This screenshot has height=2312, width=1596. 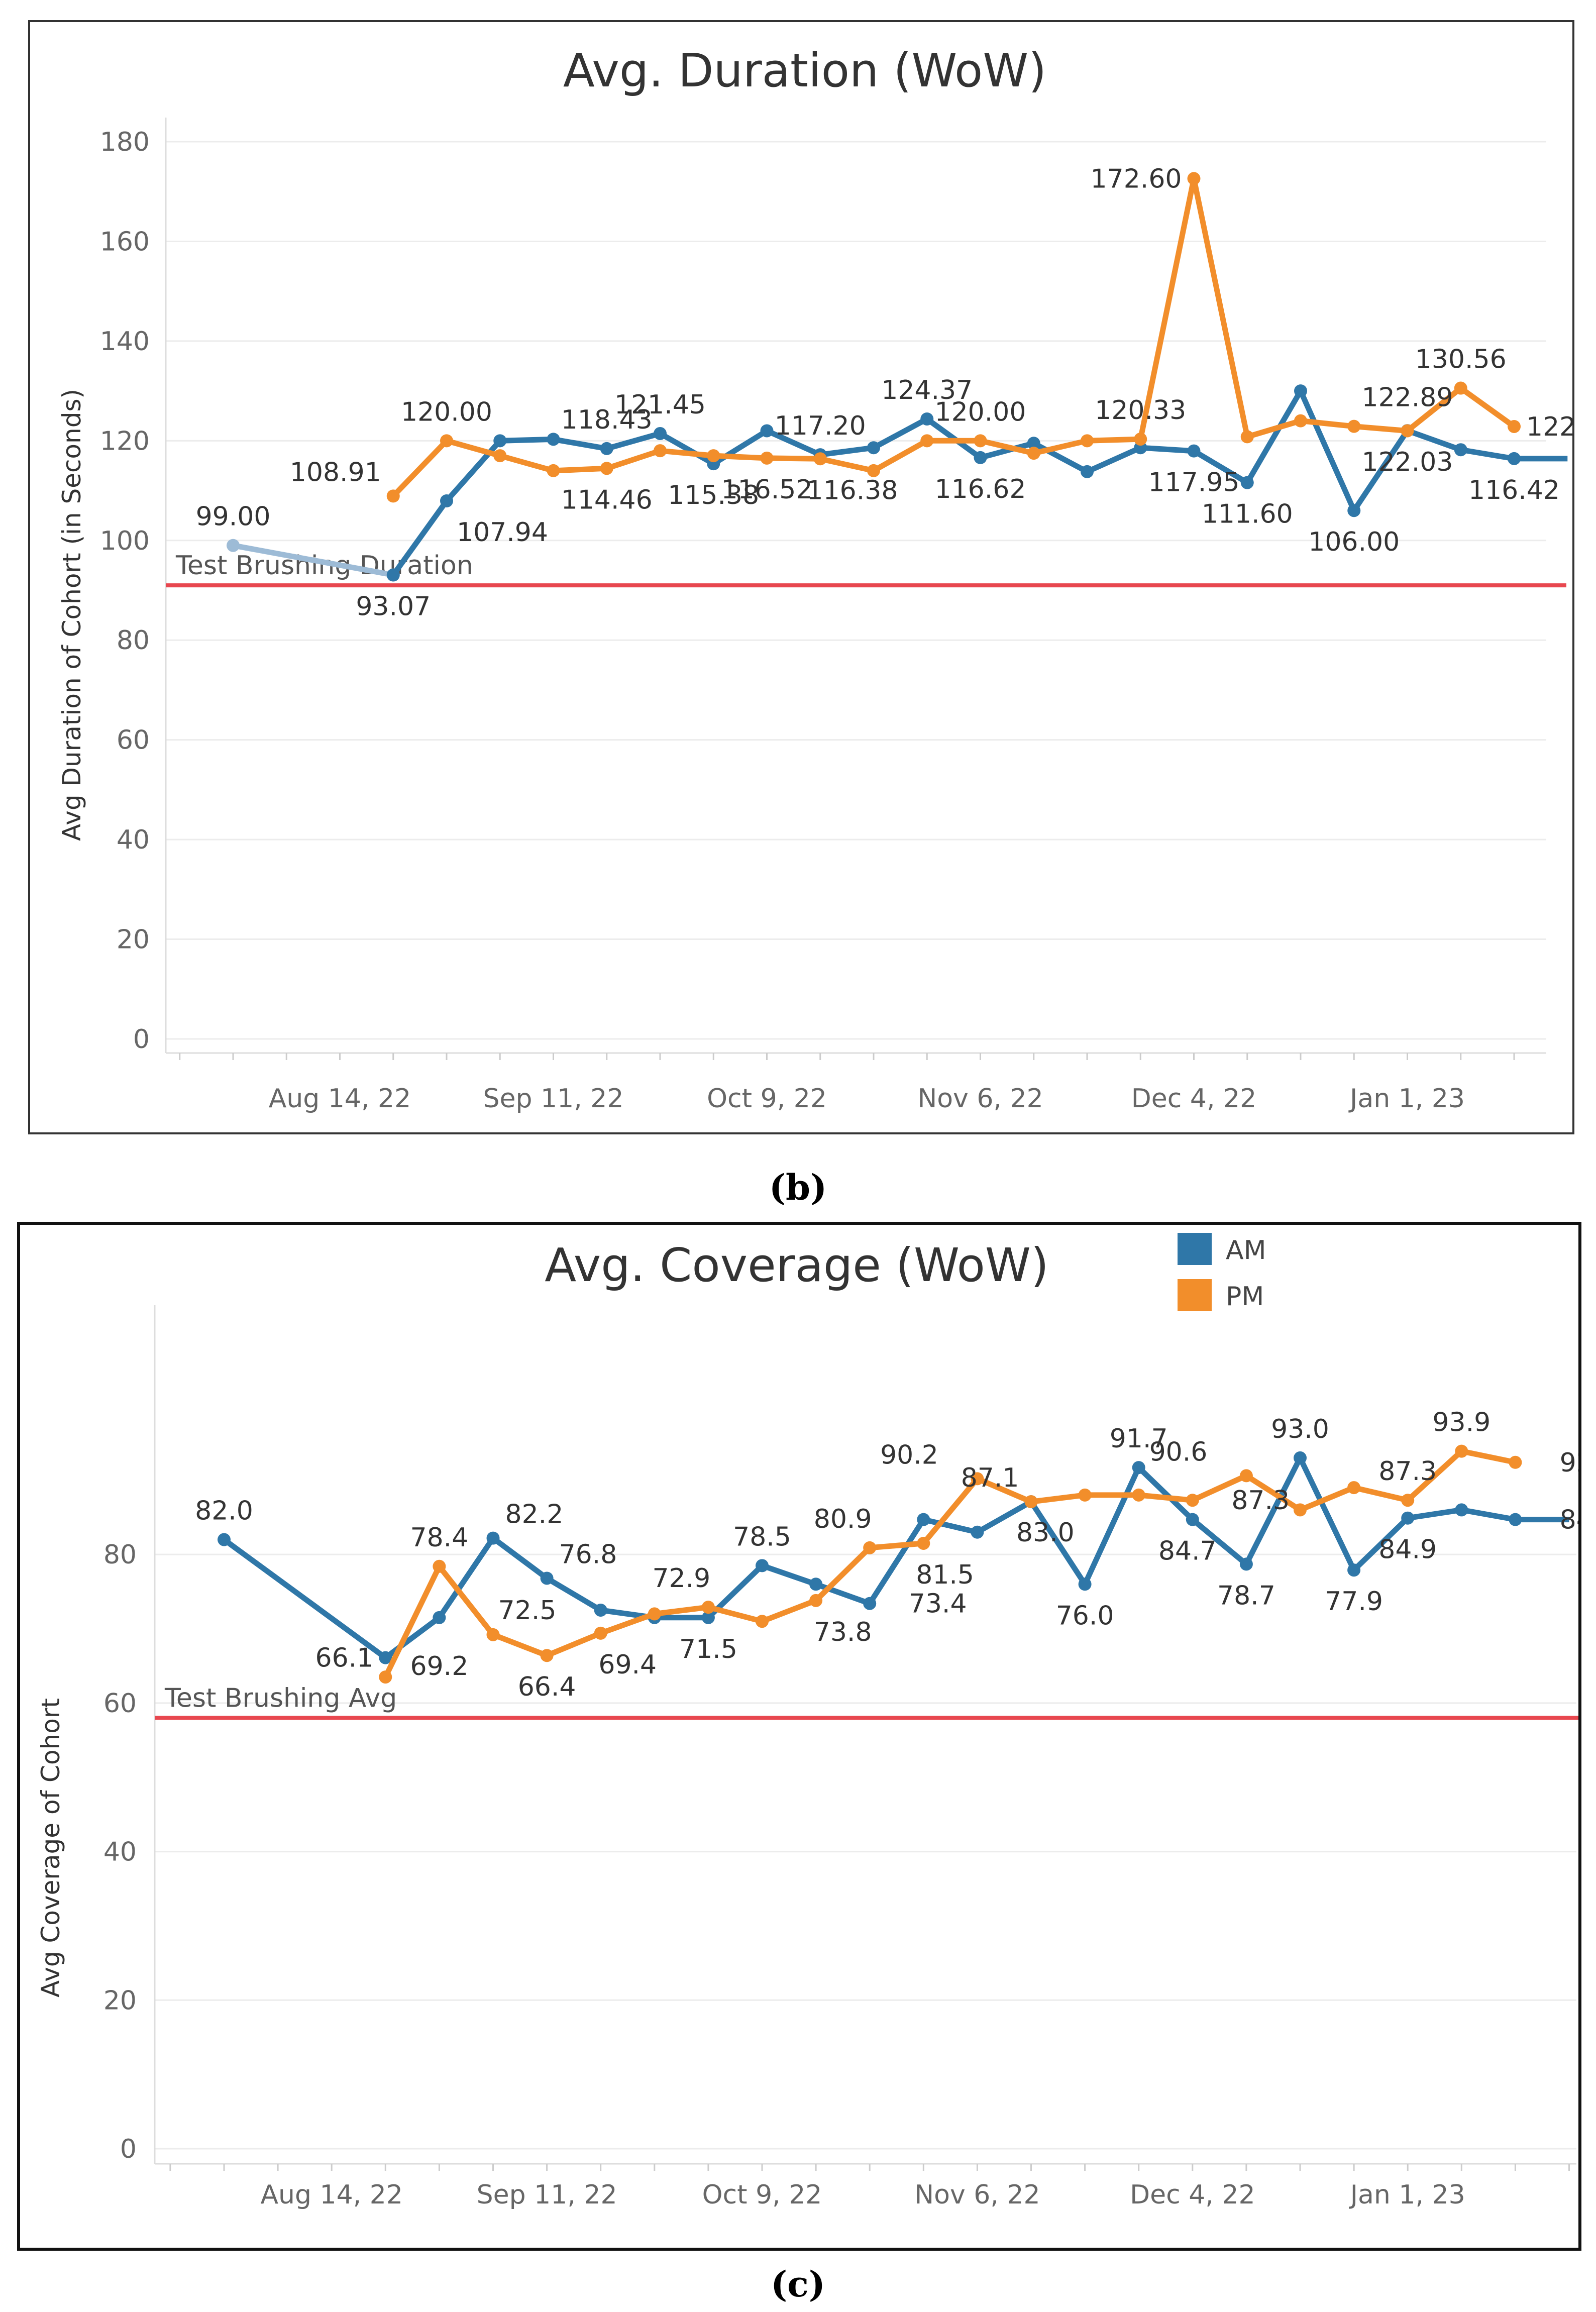 I want to click on x-tick-label: Jan 1, 23, so click(x=1406, y=1099).